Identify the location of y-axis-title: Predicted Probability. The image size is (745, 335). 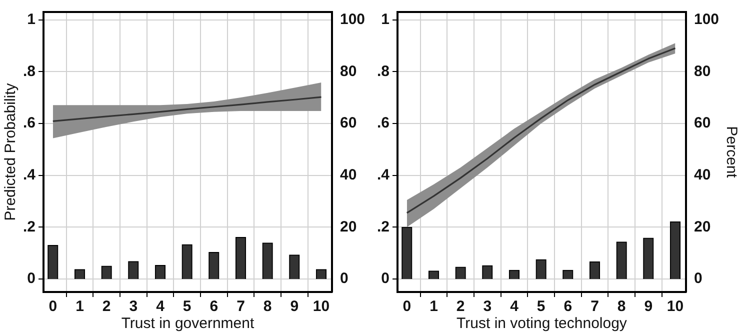
(11, 151).